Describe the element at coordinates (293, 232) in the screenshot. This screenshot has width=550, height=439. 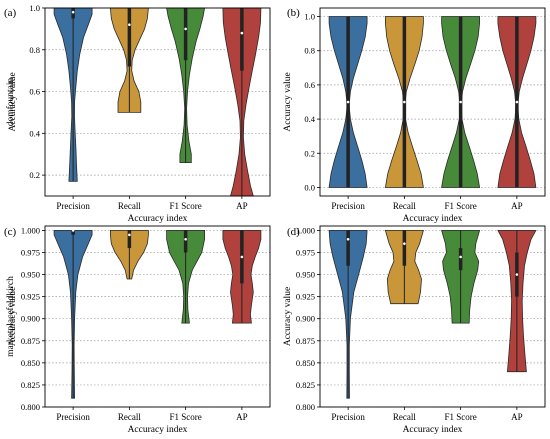
I see `panel-label: (d)` at that location.